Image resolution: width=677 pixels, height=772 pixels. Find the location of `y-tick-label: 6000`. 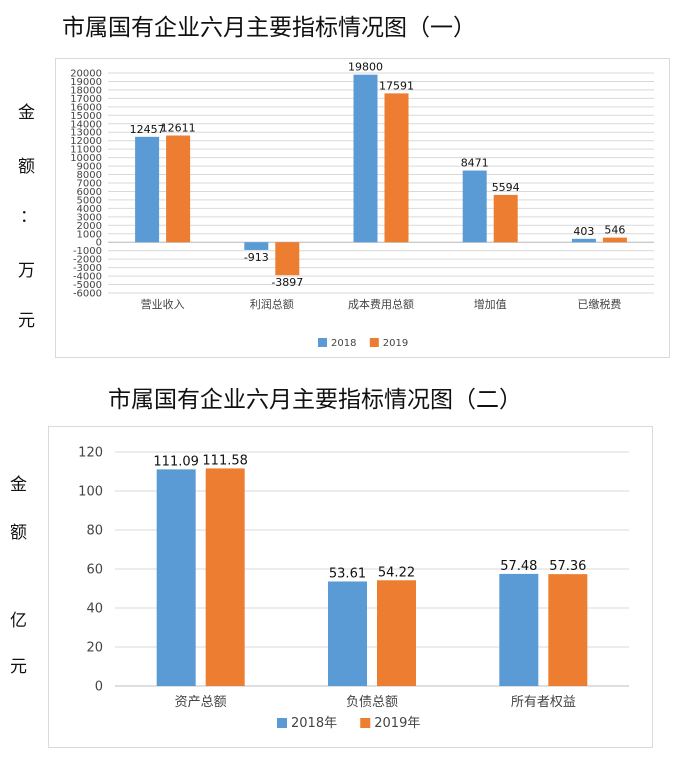

y-tick-label: 6000 is located at coordinates (89, 192).